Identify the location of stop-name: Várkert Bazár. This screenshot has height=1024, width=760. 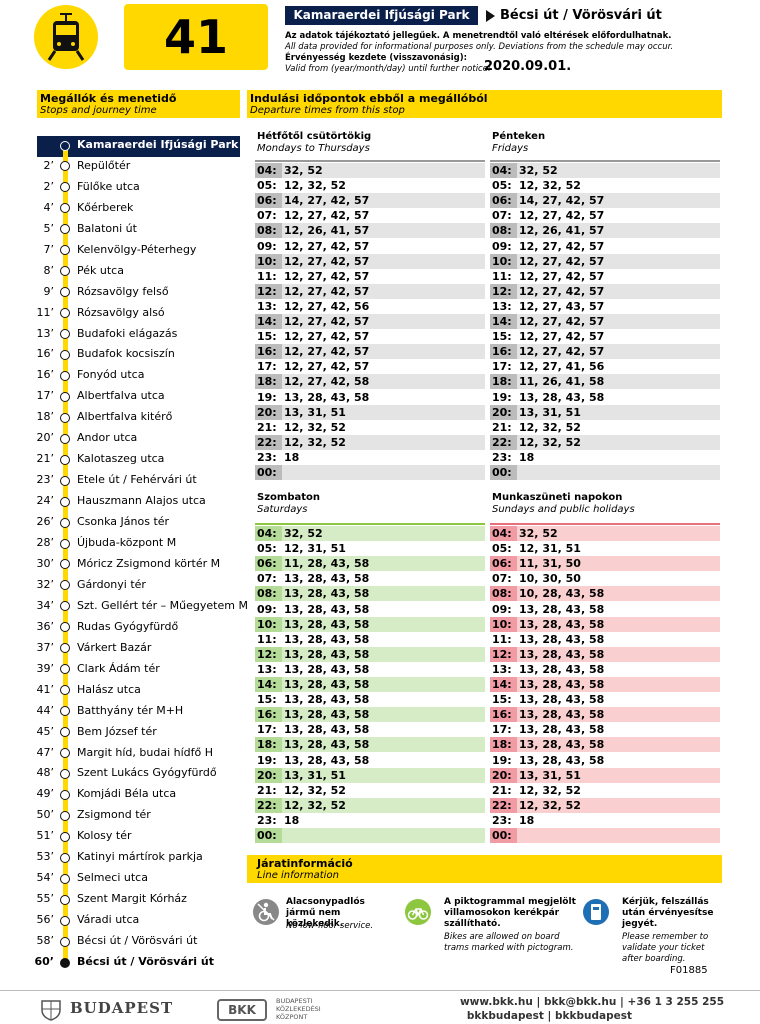
(114, 647).